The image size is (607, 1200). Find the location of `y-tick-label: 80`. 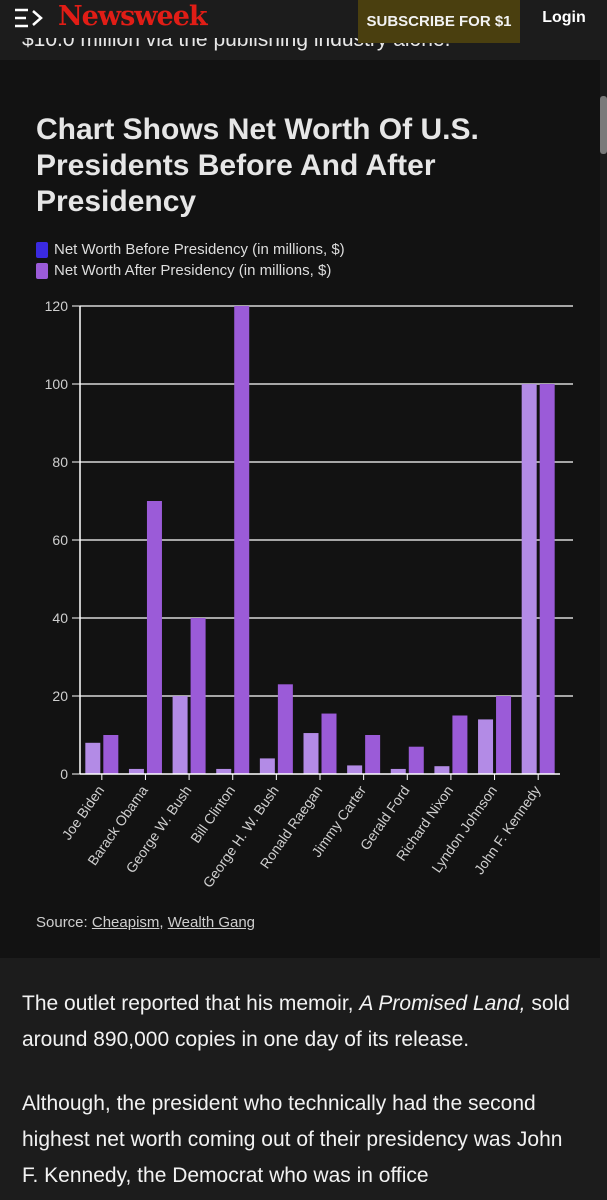

y-tick-label: 80 is located at coordinates (60, 462).